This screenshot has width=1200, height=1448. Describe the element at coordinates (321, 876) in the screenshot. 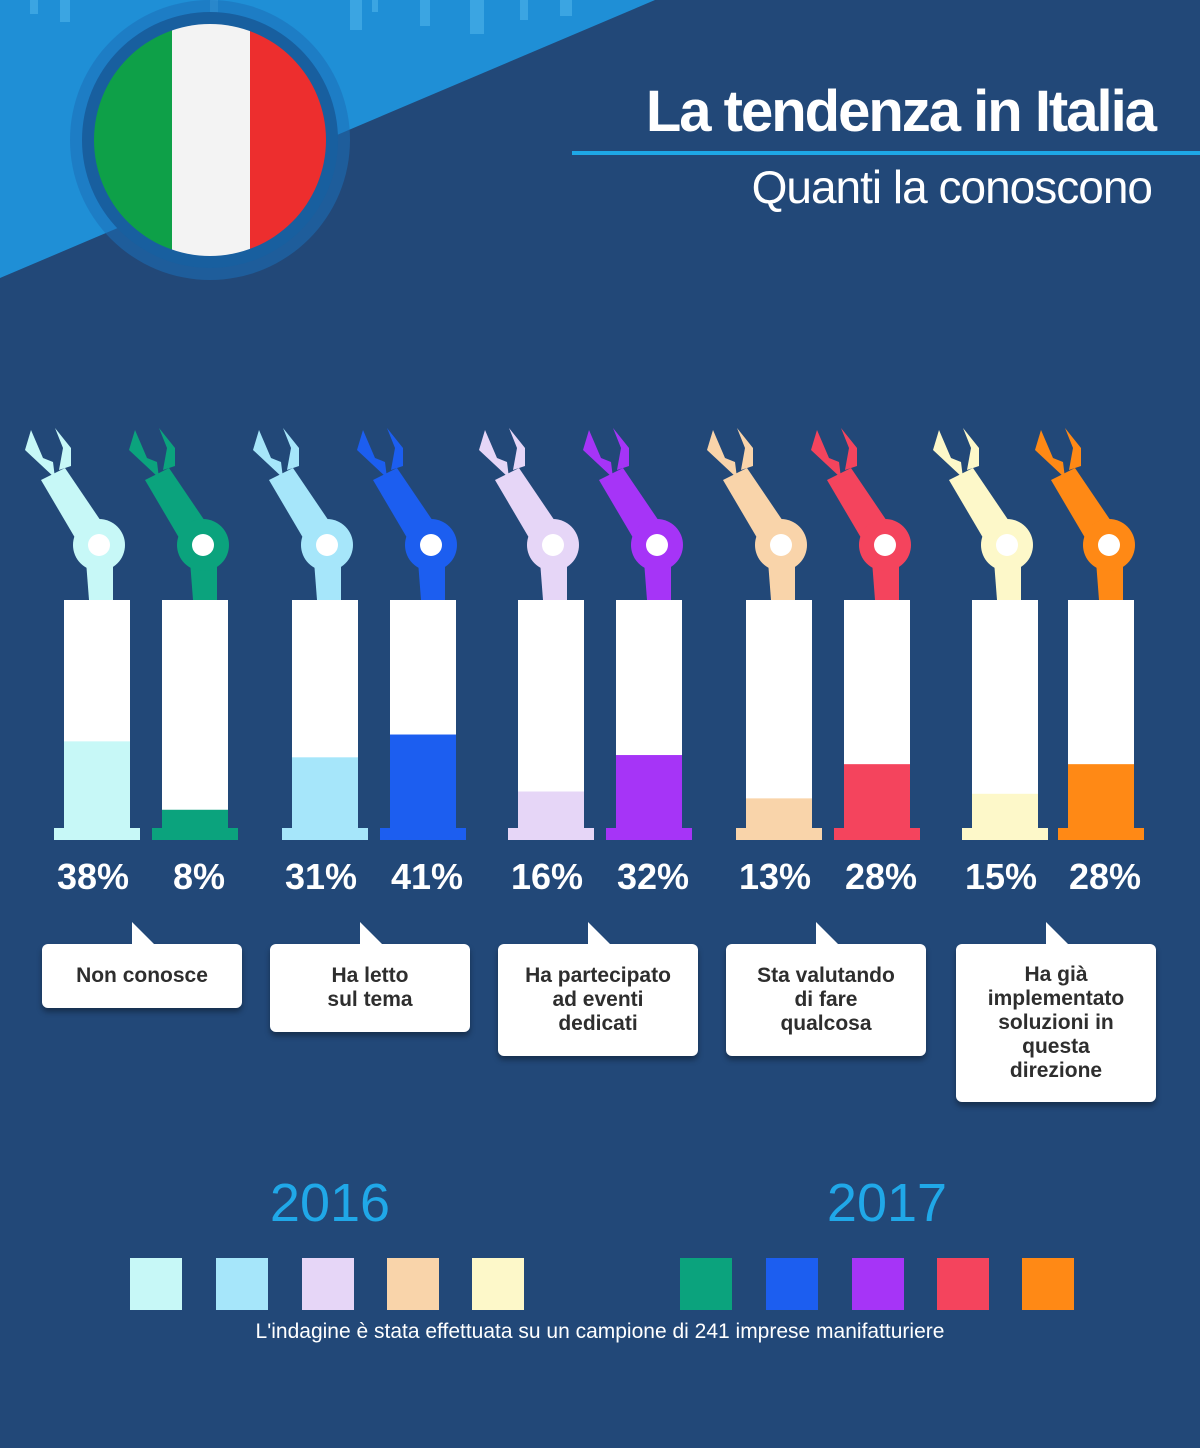

I see `value-label-2016-2: 31%` at that location.